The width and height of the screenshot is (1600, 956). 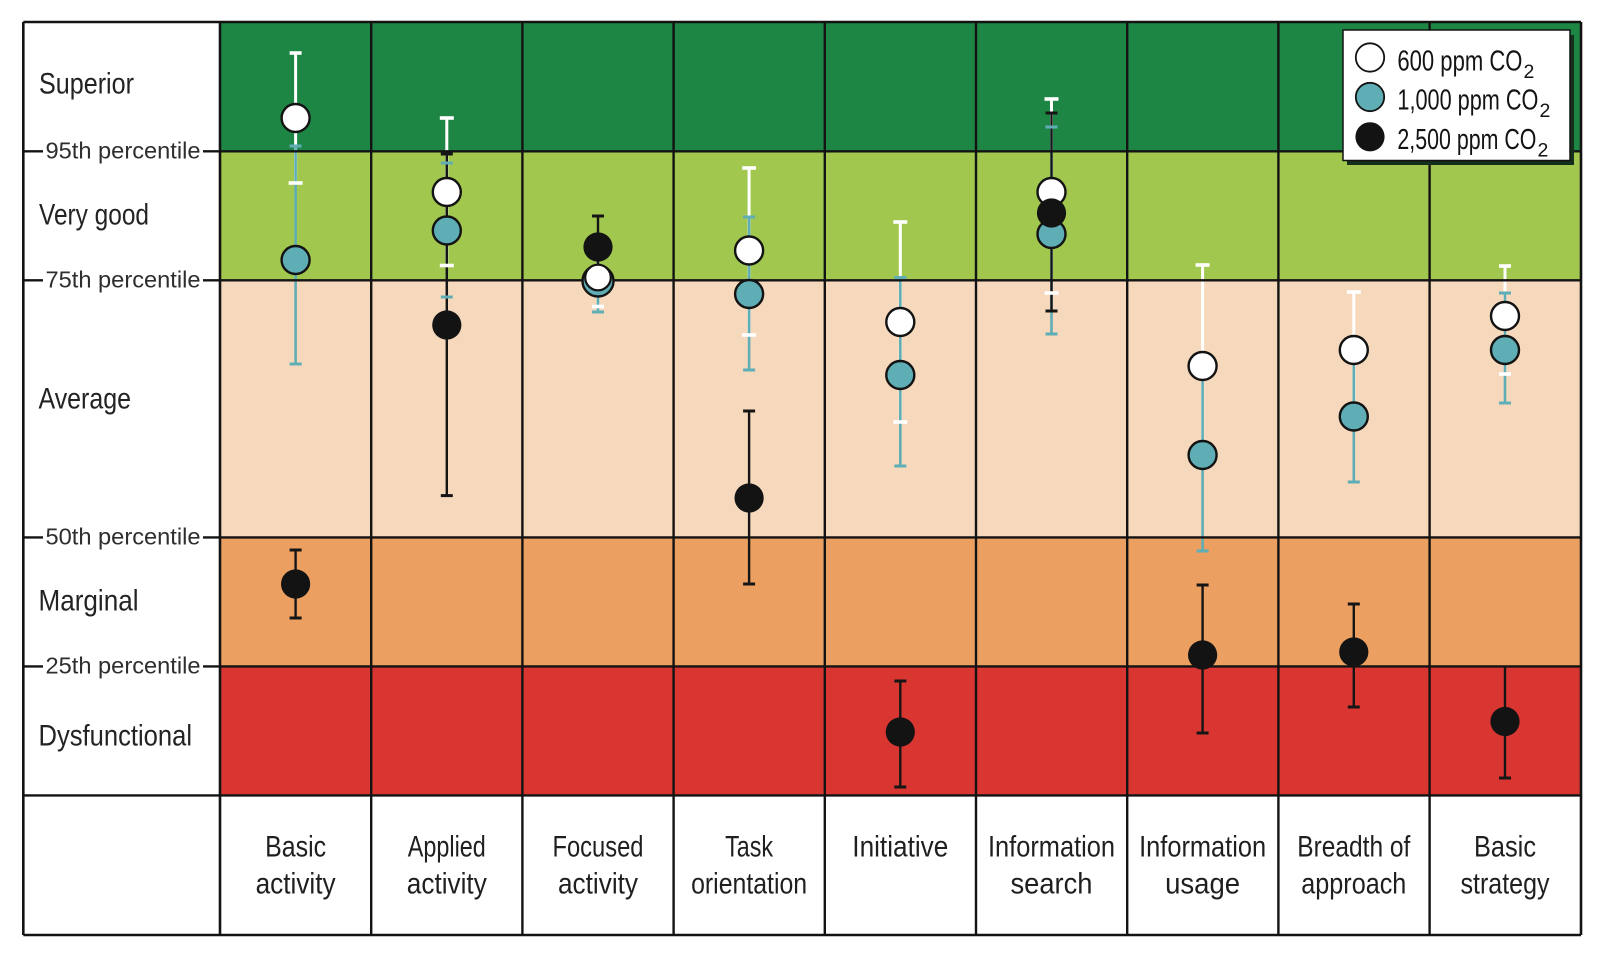 I want to click on svg-text: Very good, so click(x=94, y=215).